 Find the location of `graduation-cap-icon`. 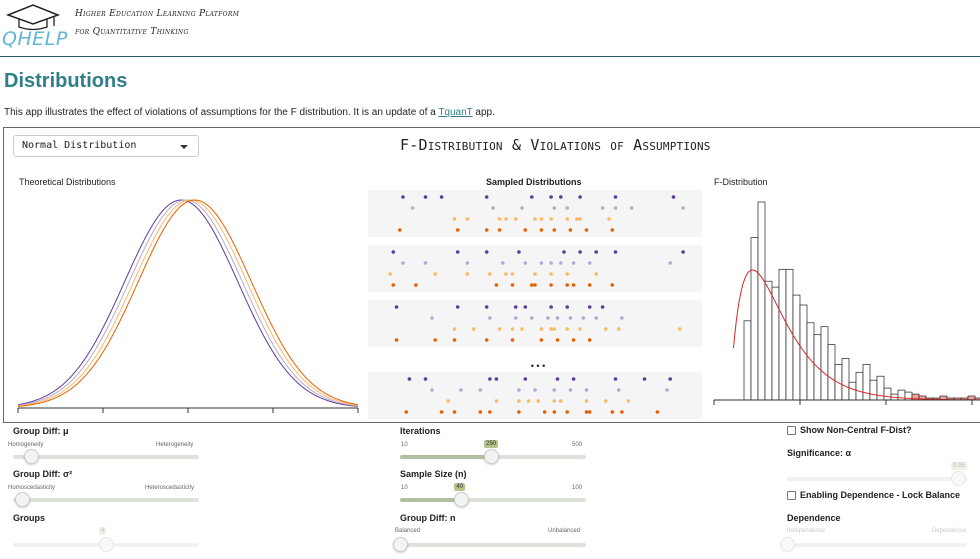

graduation-cap-icon is located at coordinates (33, 17).